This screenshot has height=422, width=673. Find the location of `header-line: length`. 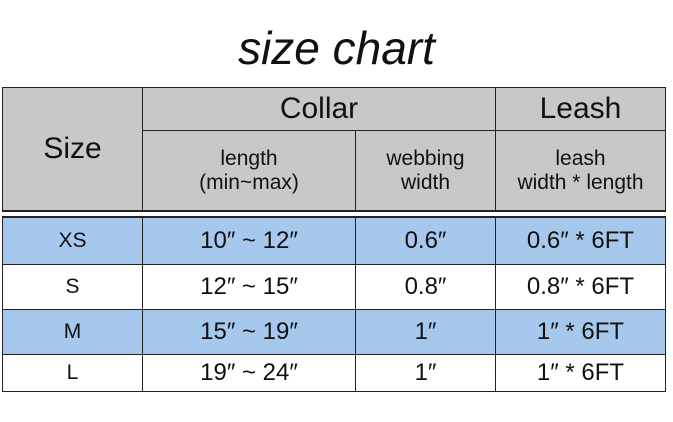

header-line: length is located at coordinates (249, 158).